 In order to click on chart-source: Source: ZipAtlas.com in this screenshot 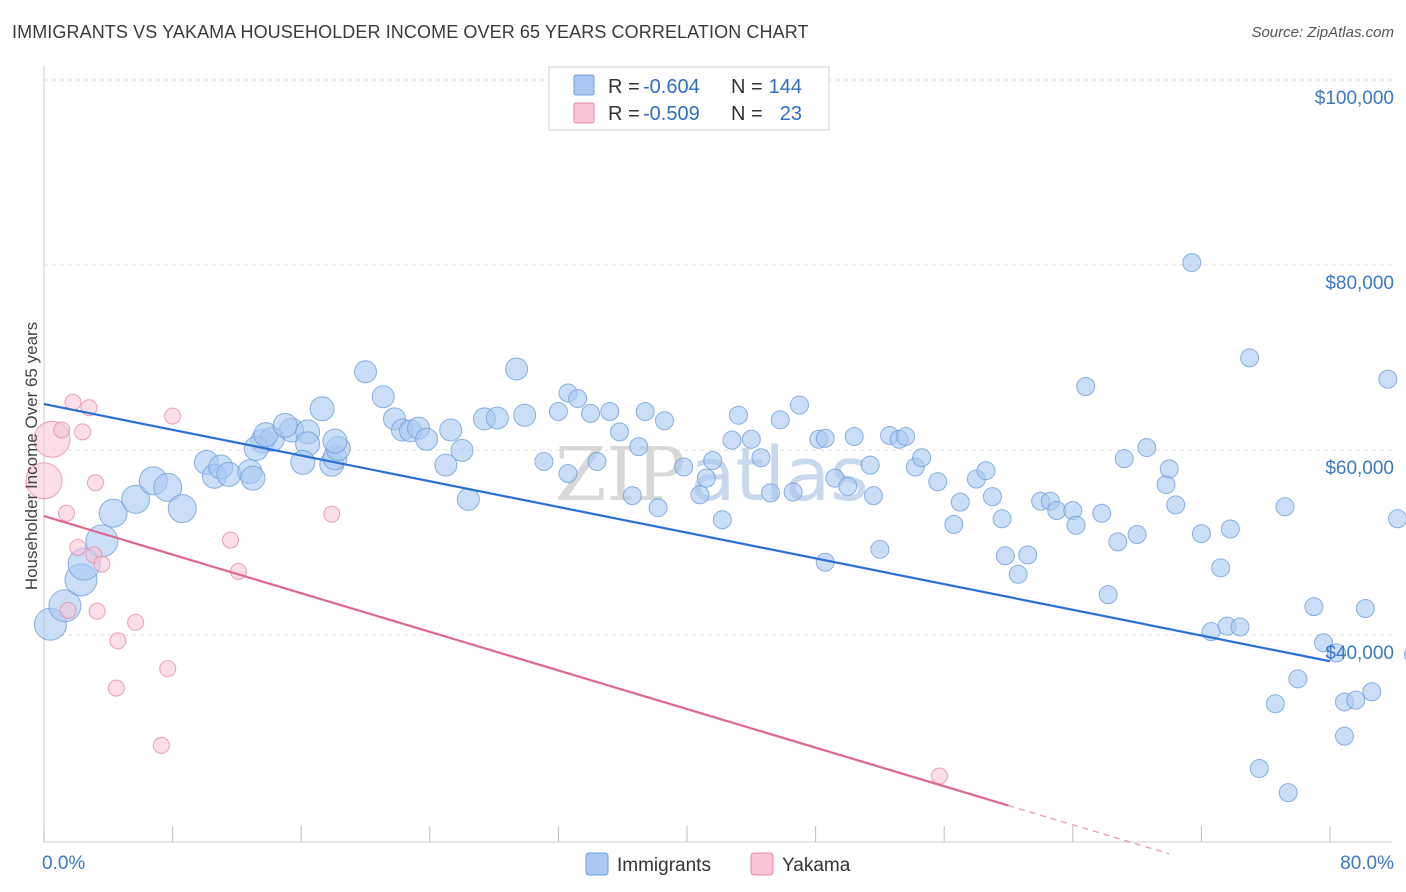, I will do `click(1322, 32)`.